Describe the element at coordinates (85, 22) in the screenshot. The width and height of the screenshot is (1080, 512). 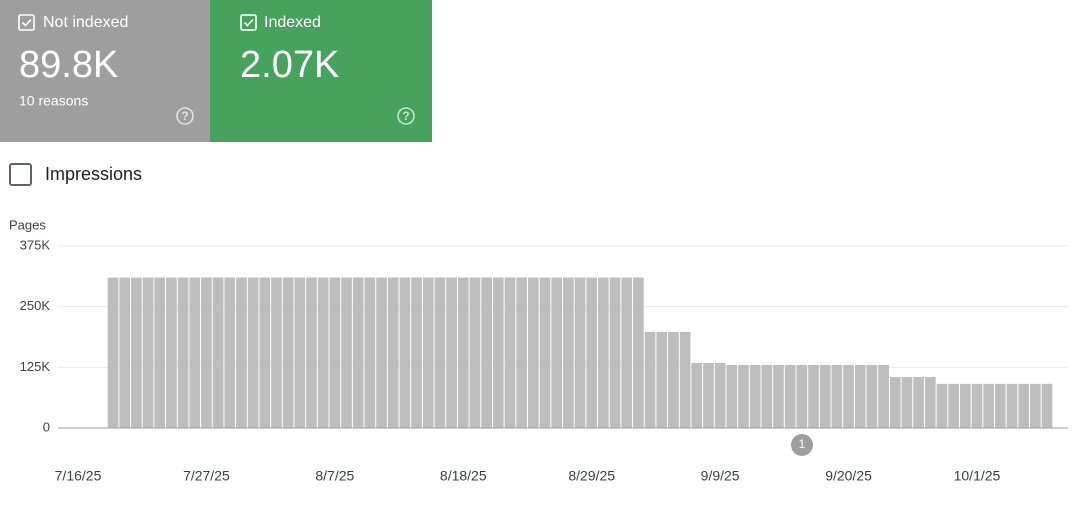
I see `card-label: Not indexed` at that location.